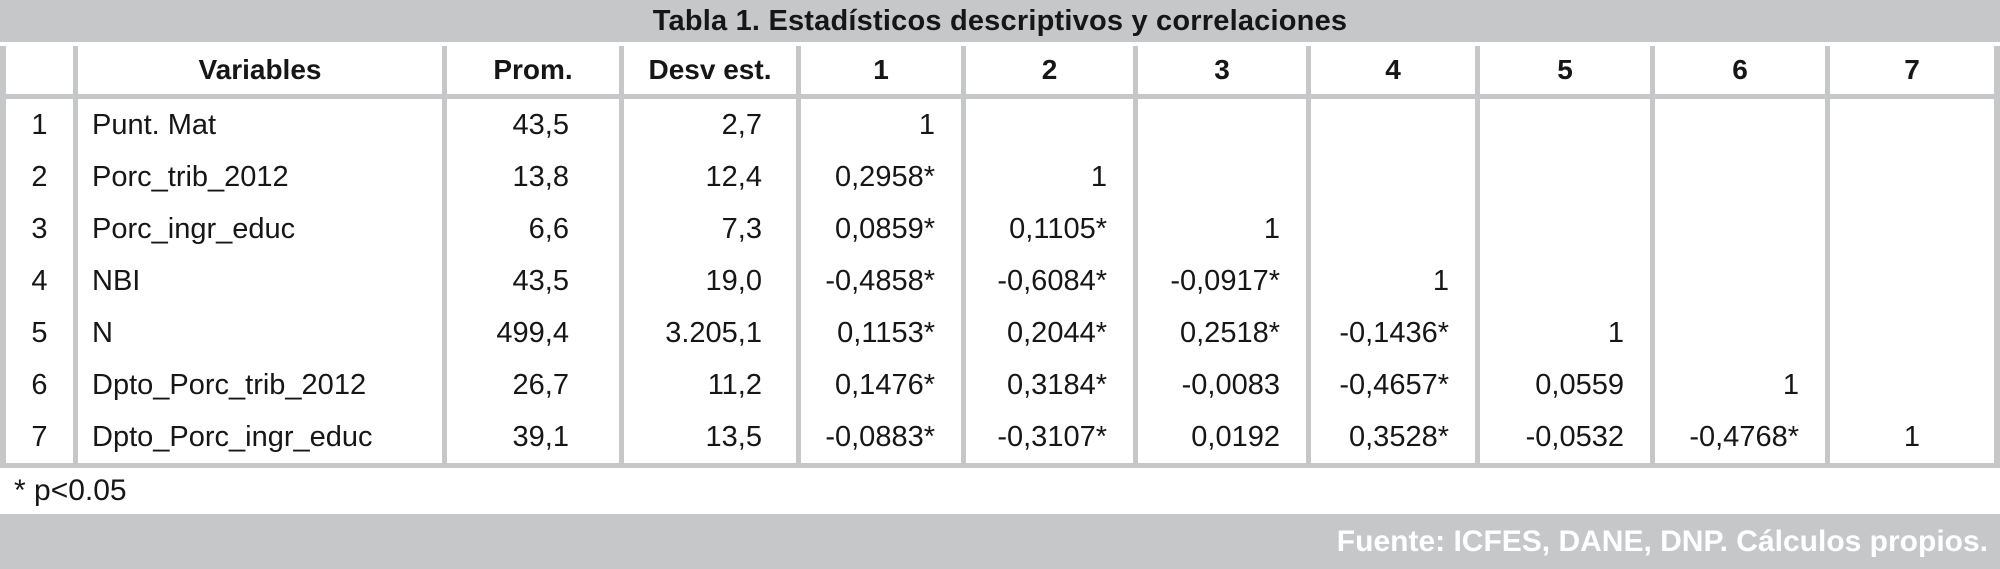 Image resolution: width=2000 pixels, height=569 pixels. I want to click on table-header-row: Variables Prom. Desv est. 1 2 3 4 5 6 7, so click(1000, 72).